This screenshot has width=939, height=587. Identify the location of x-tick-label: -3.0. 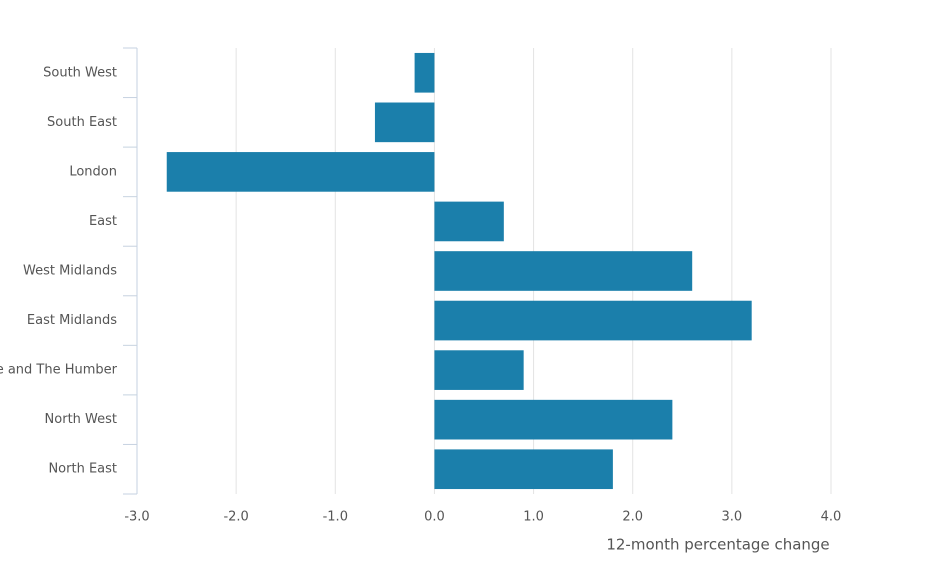
(136, 517).